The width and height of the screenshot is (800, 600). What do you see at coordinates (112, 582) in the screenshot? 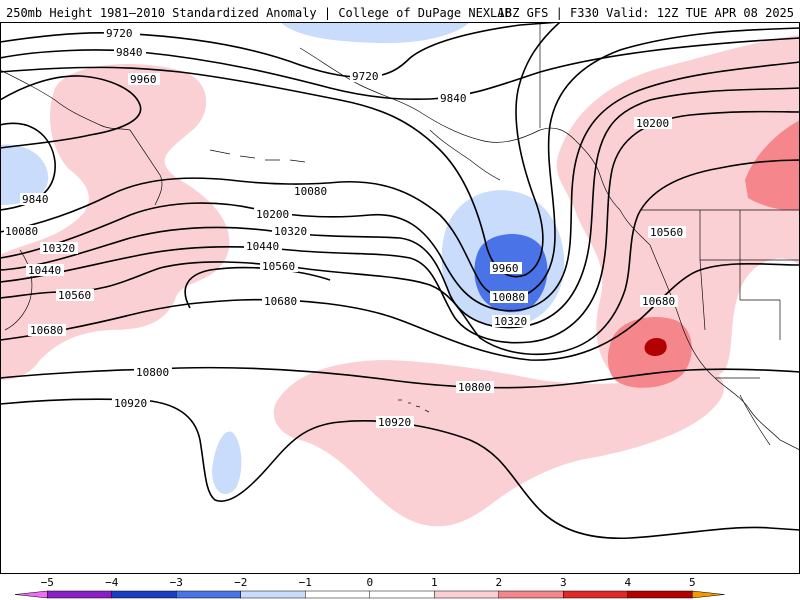
I see `colorbar-tick-label: −4` at bounding box center [112, 582].